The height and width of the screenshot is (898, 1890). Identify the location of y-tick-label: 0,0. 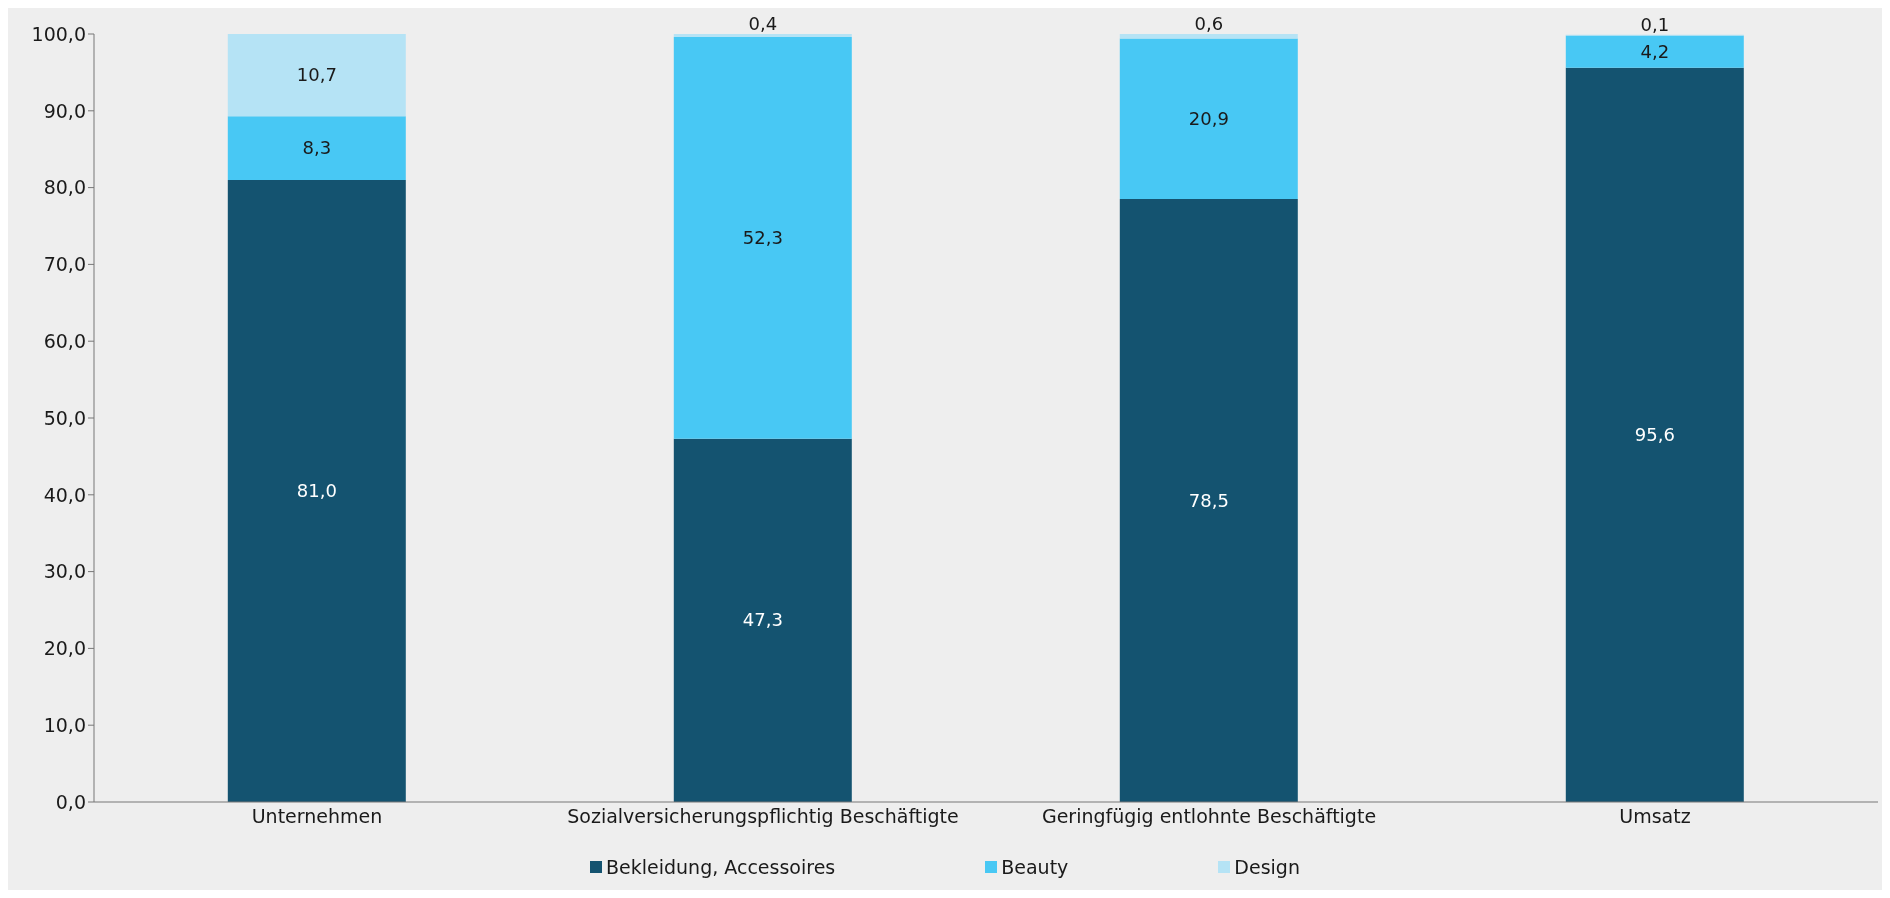
(70, 801).